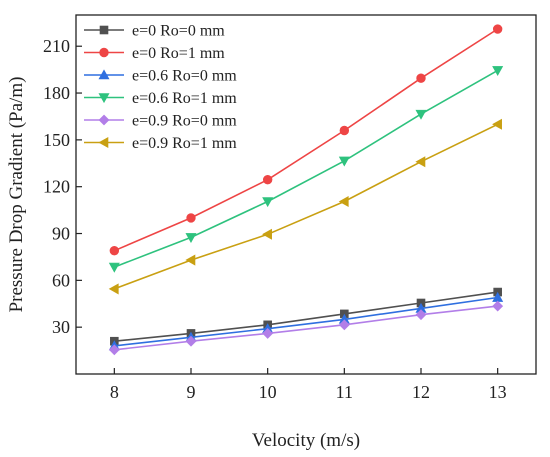  Describe the element at coordinates (184, 76) in the screenshot. I see `legend-label: e=0.6 Ro=0 mm` at that location.